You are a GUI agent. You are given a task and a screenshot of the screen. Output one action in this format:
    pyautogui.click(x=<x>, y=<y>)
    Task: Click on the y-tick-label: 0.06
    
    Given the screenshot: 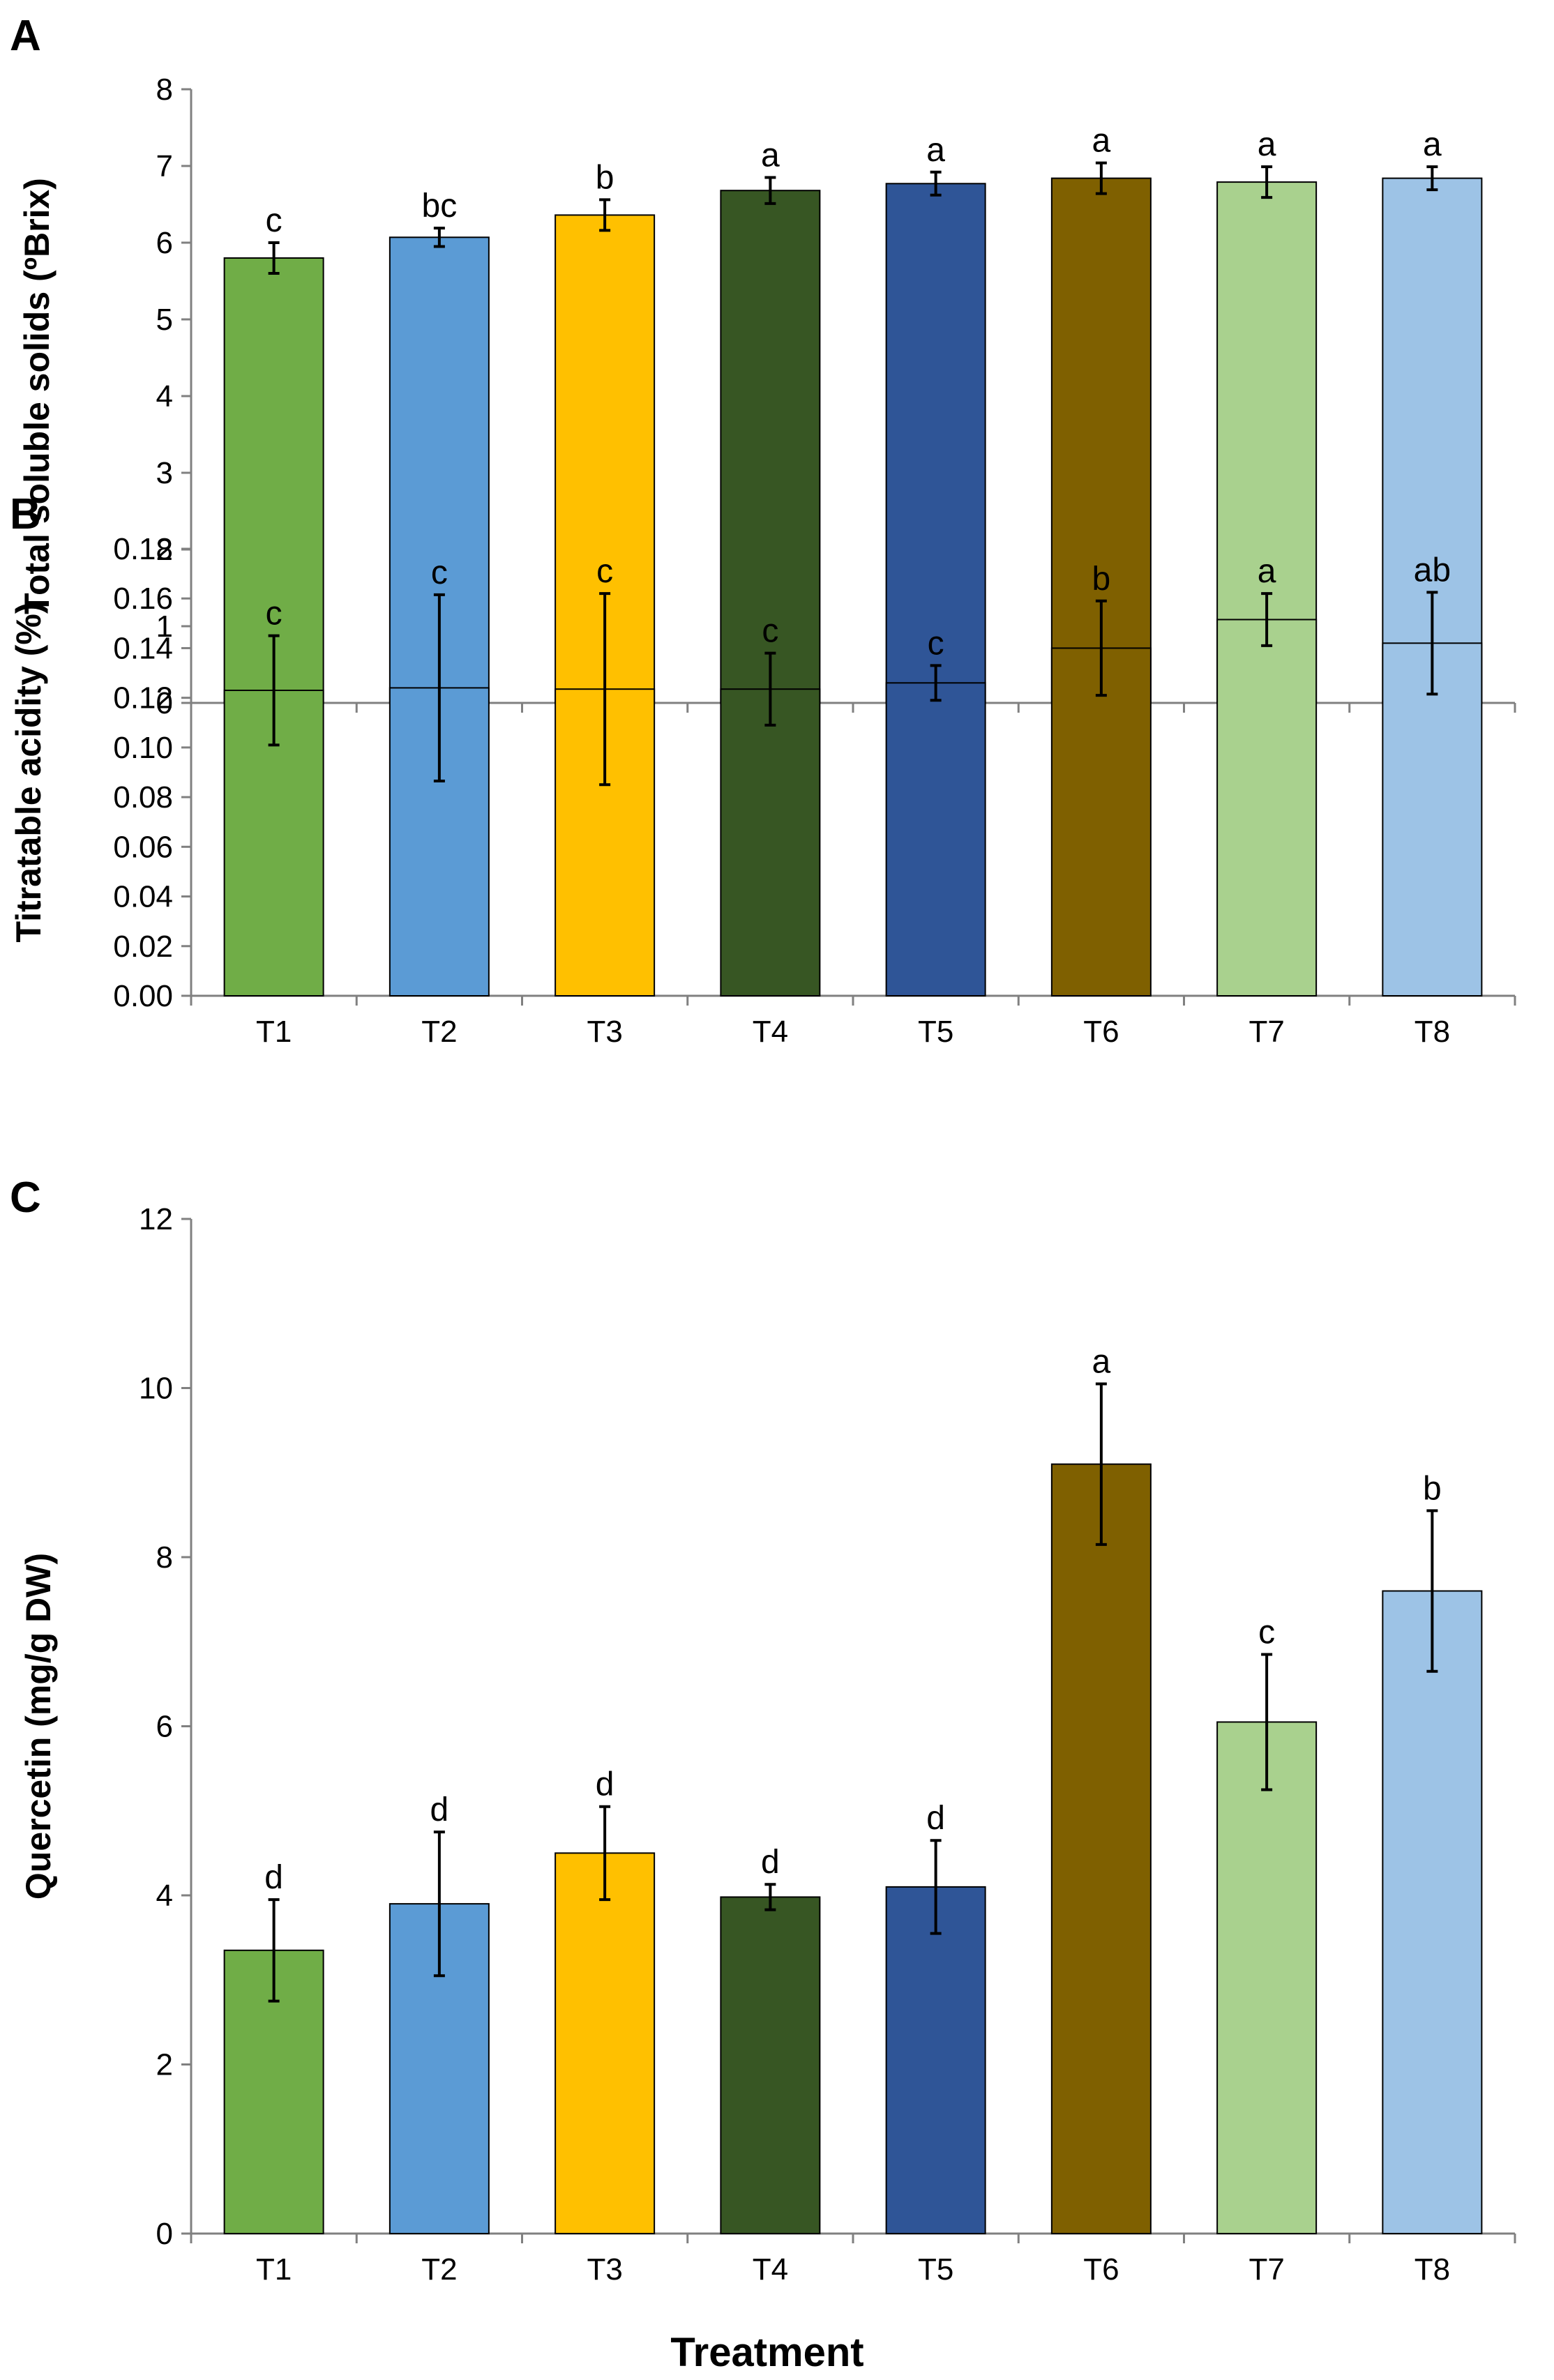 What is the action you would take?
    pyautogui.click(x=143, y=847)
    